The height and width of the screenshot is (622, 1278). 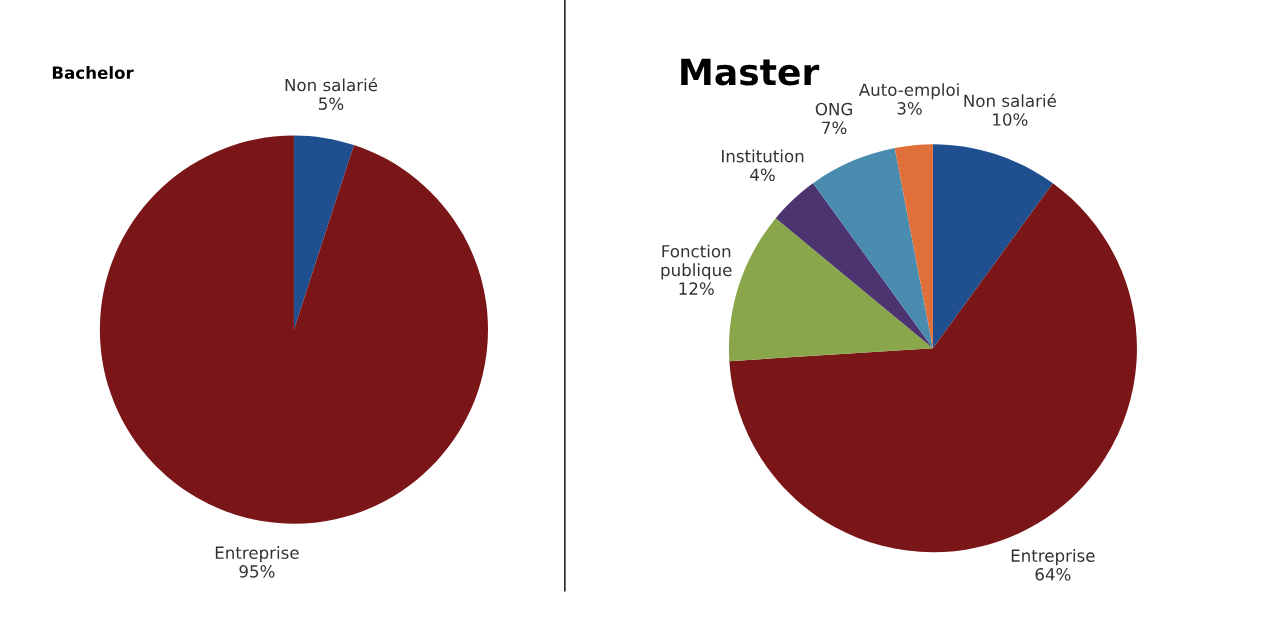 What do you see at coordinates (1053, 574) in the screenshot?
I see `data-label: 64%` at bounding box center [1053, 574].